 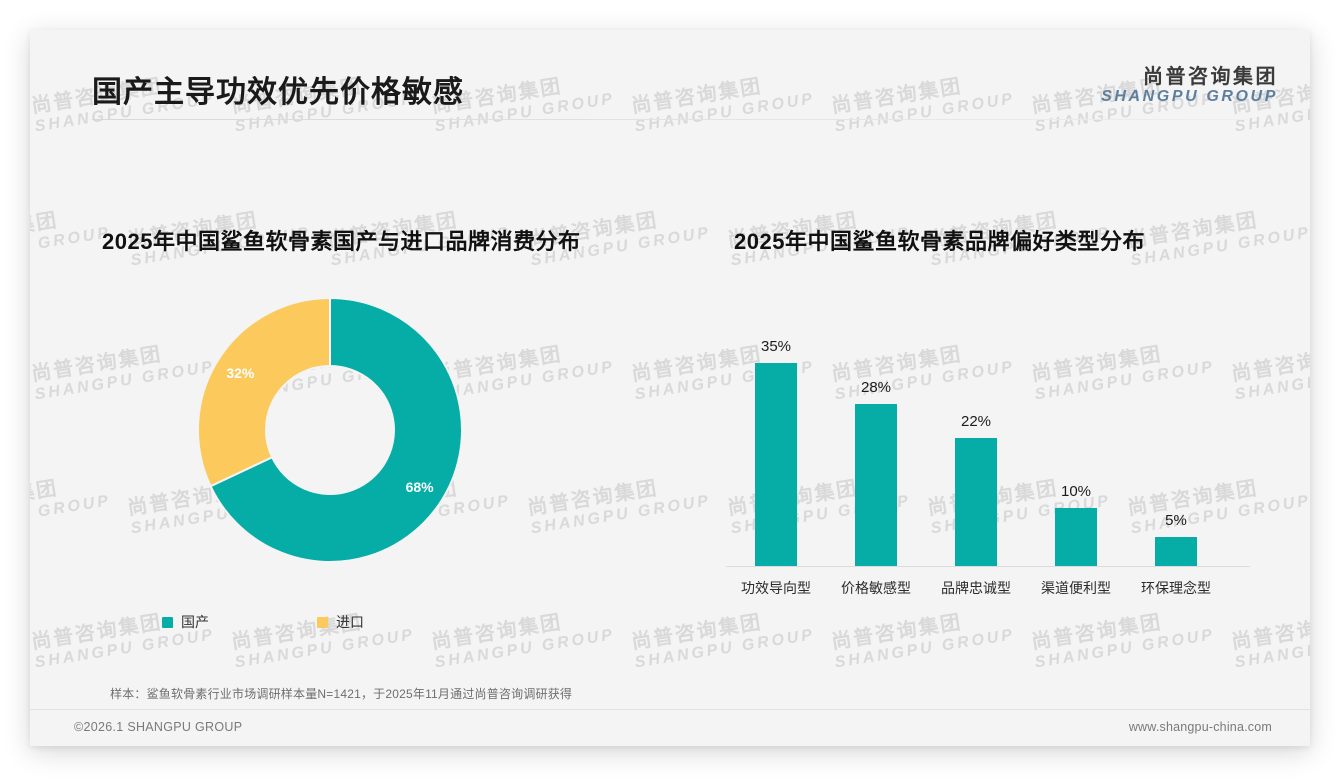 I want to click on bar-value-label: 35%, so click(x=776, y=346).